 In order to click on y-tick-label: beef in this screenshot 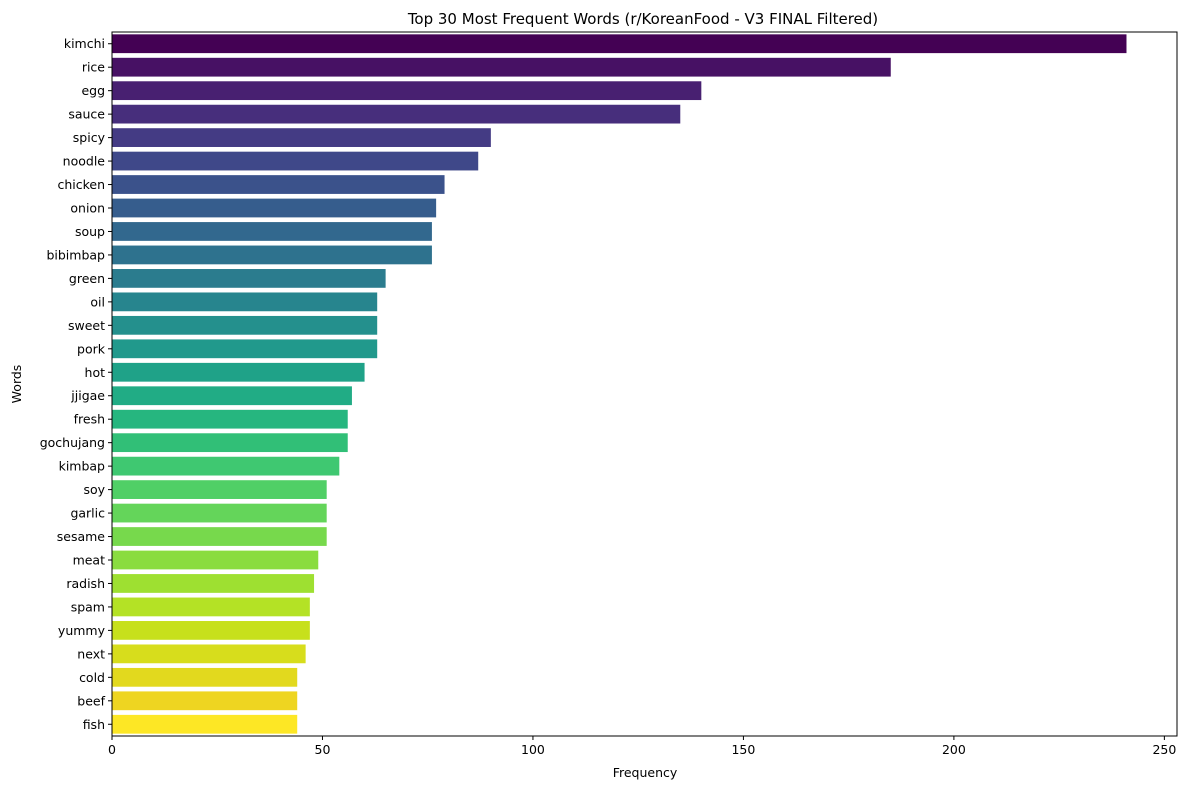, I will do `click(91, 700)`.